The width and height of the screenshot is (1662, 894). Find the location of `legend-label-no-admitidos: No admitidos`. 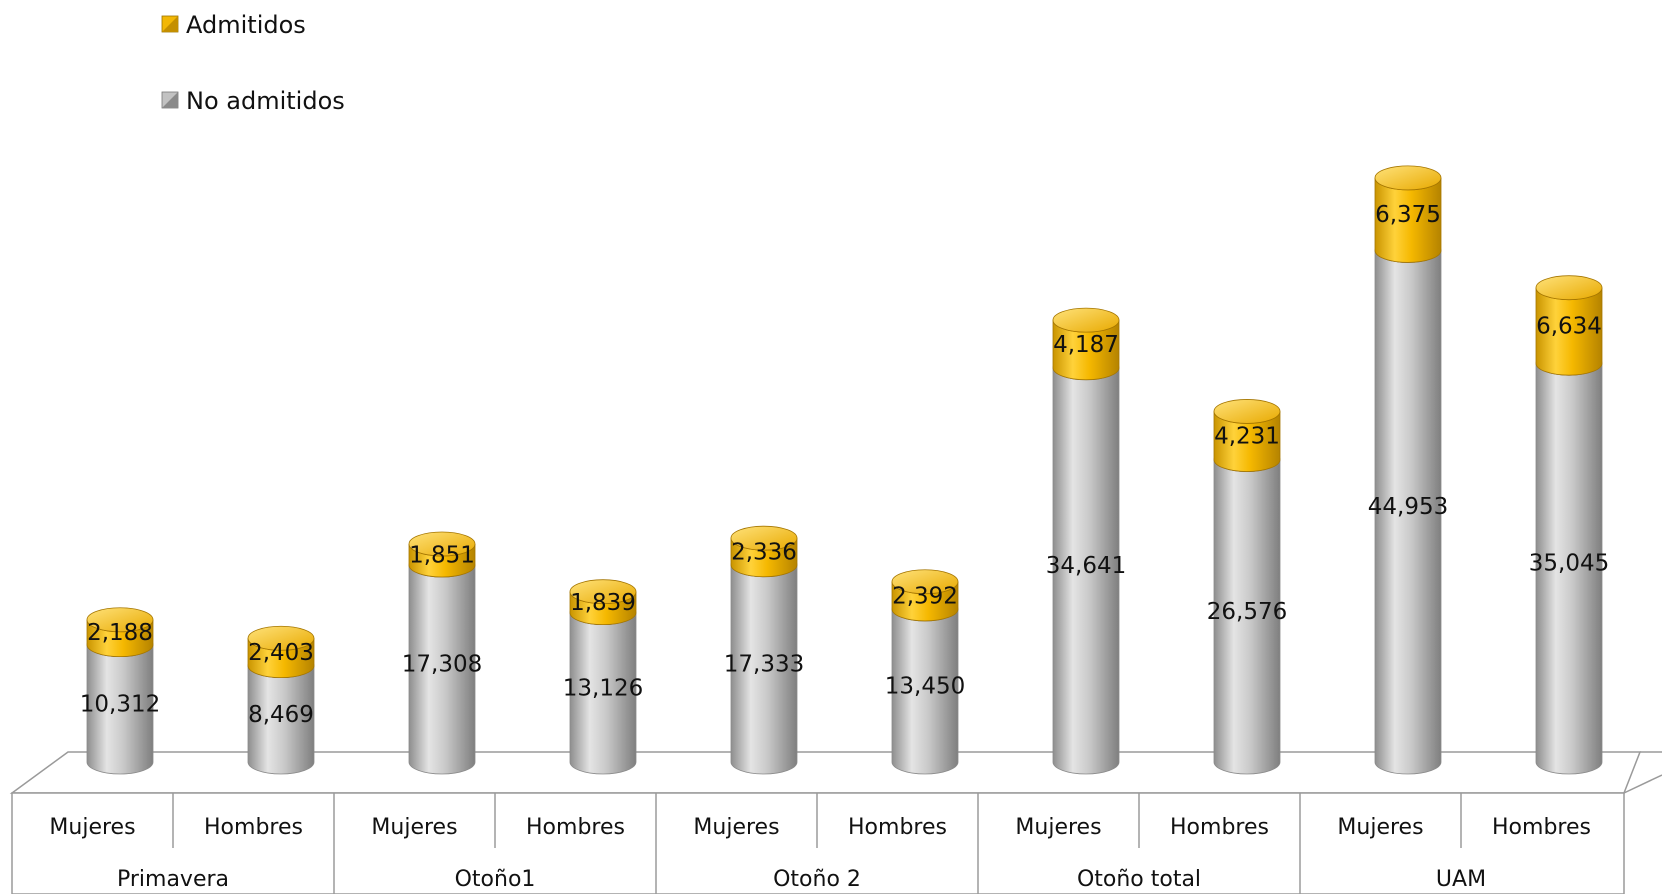

legend-label-no-admitidos: No admitidos is located at coordinates (265, 101).